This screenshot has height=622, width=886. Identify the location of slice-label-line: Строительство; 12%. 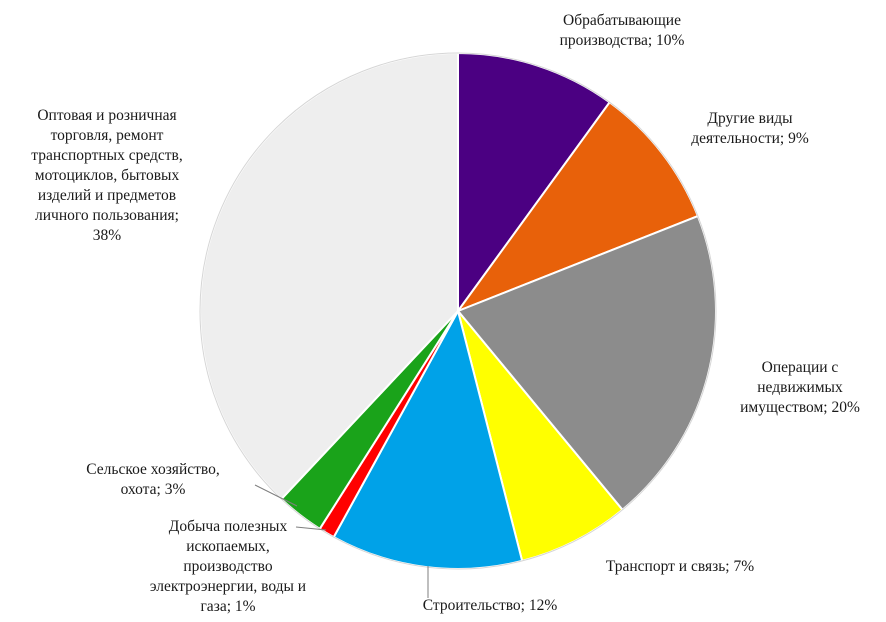
(490, 605).